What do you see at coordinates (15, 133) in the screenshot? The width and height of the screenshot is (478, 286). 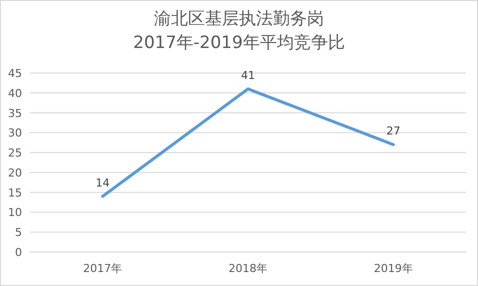 I see `y-tick-label: 30` at bounding box center [15, 133].